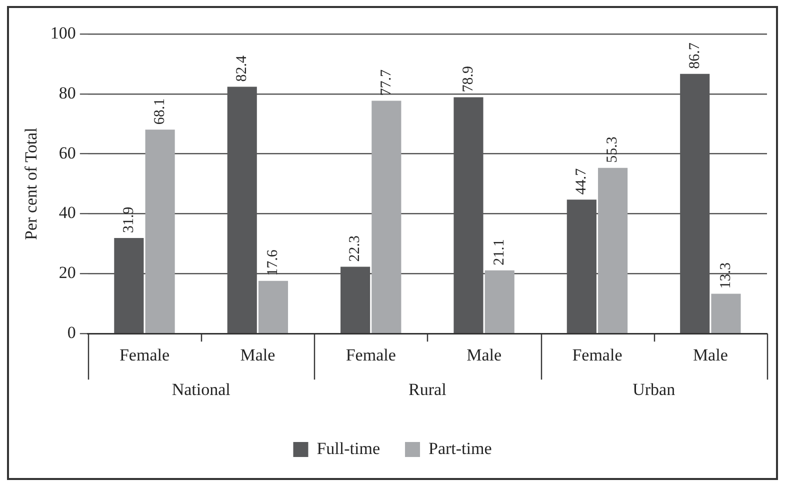  What do you see at coordinates (242, 68) in the screenshot?
I see `data-label: 82.4` at bounding box center [242, 68].